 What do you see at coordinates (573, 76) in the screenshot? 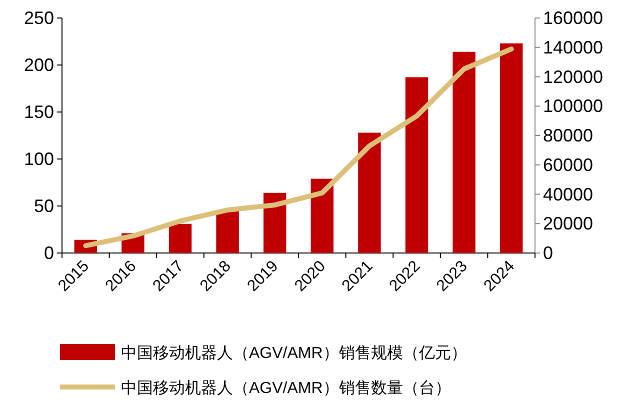
I see `y2-tick-label: 120000` at bounding box center [573, 76].